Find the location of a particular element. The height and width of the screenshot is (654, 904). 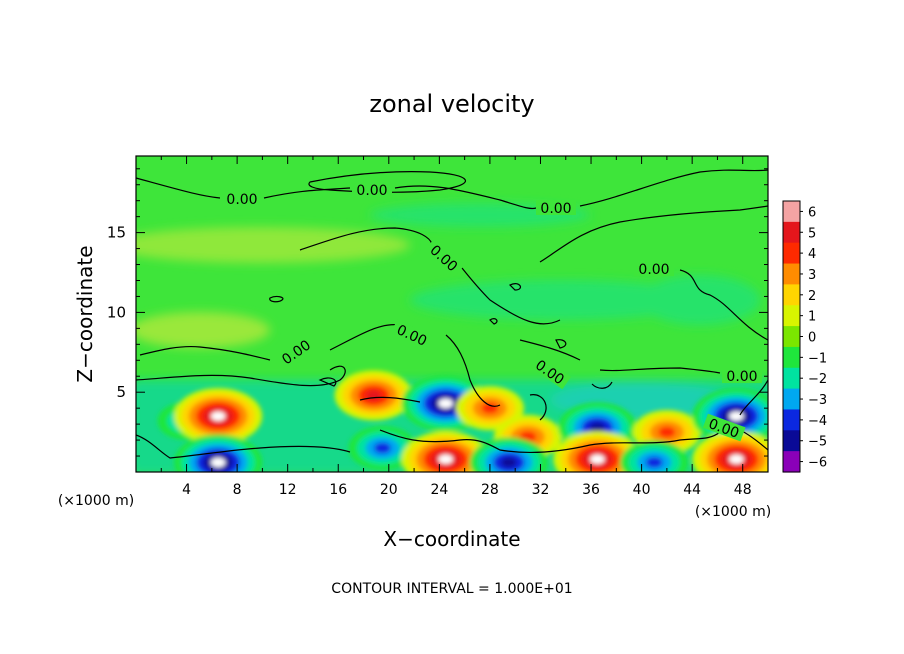

x-tick-label: 48 is located at coordinates (743, 490).